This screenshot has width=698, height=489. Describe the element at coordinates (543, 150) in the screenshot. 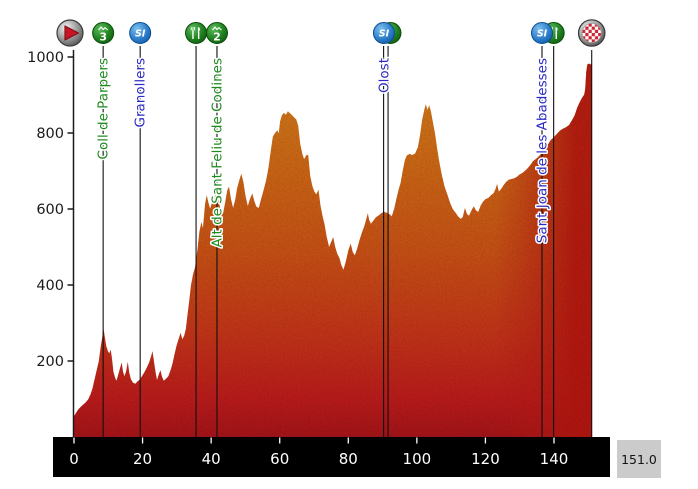

I see `marker-label-sprint: Sant Joan de les Abadesses` at that location.